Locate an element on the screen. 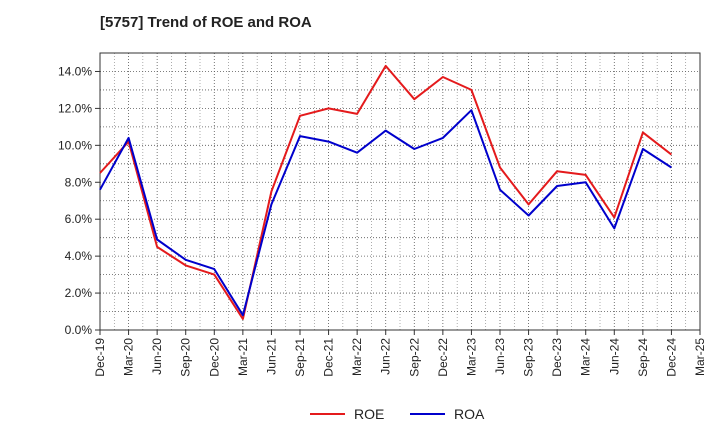 This screenshot has width=720, height=440. y-tick-label: 12.0% is located at coordinates (75, 108).